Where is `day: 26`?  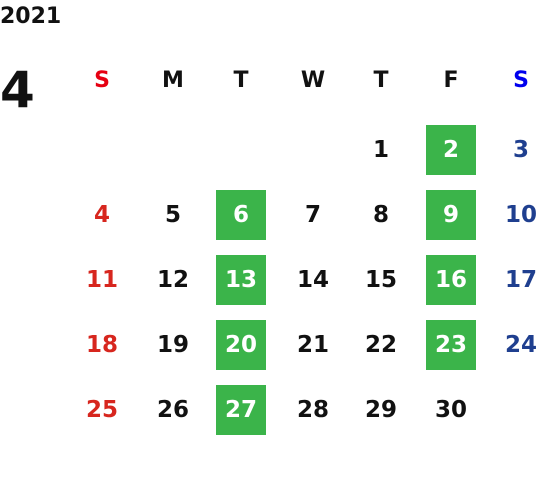 day: 26 is located at coordinates (172, 410).